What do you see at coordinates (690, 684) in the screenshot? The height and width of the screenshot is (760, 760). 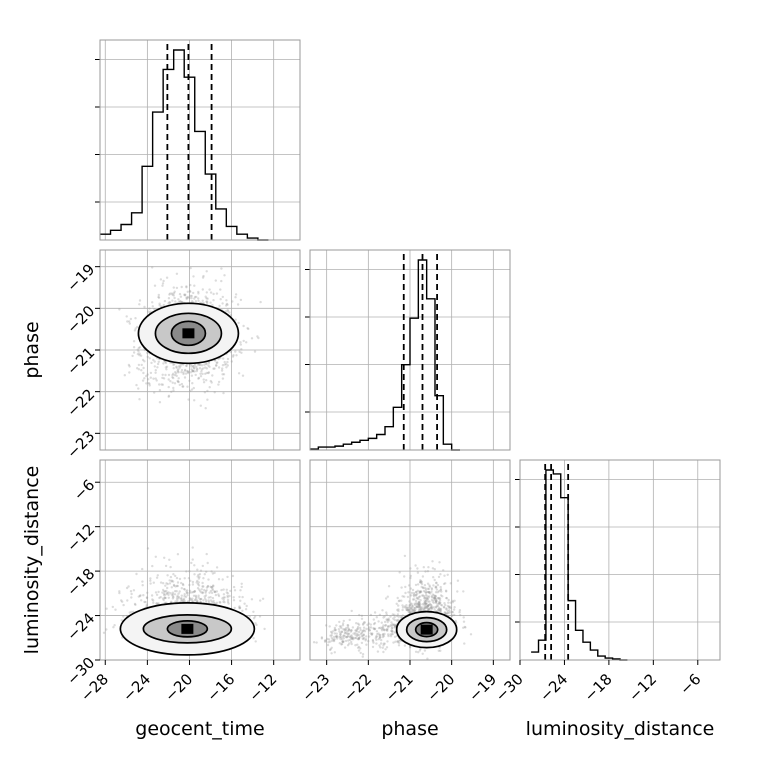 I see `x-tick-label: −6` at bounding box center [690, 684].